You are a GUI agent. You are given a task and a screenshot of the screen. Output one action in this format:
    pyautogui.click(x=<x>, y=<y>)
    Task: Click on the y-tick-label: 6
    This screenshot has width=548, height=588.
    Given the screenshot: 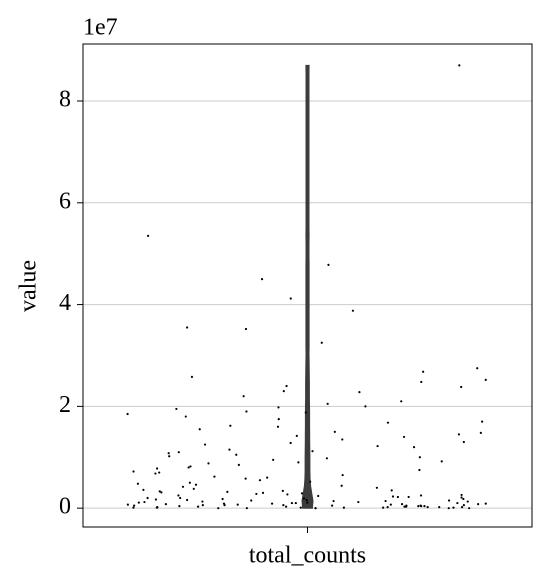 What is the action you would take?
    pyautogui.click(x=65, y=201)
    